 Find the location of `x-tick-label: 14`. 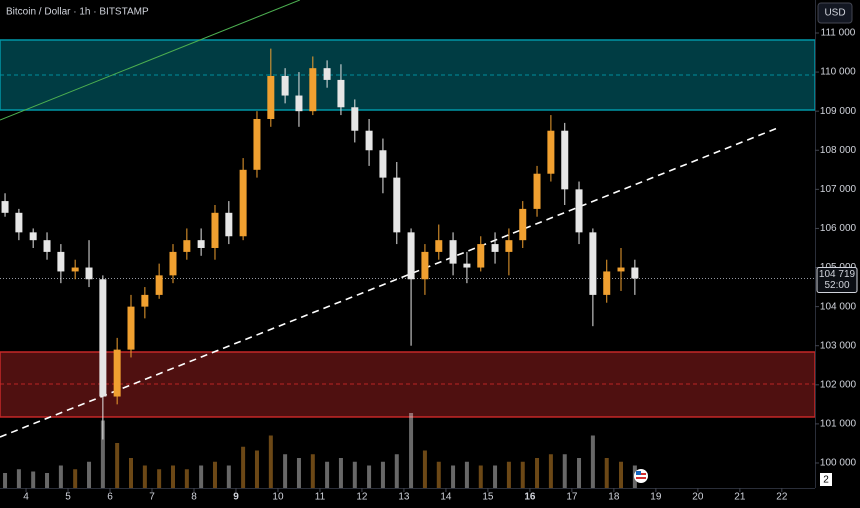

x-tick-label: 14 is located at coordinates (446, 497).